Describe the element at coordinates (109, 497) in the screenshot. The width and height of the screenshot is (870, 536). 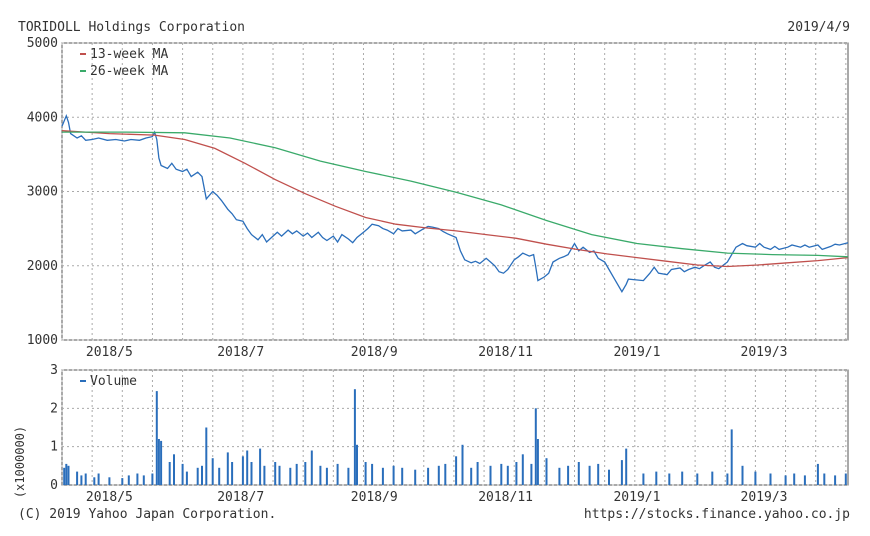
I see `x-tick-label: 2018/5` at that location.